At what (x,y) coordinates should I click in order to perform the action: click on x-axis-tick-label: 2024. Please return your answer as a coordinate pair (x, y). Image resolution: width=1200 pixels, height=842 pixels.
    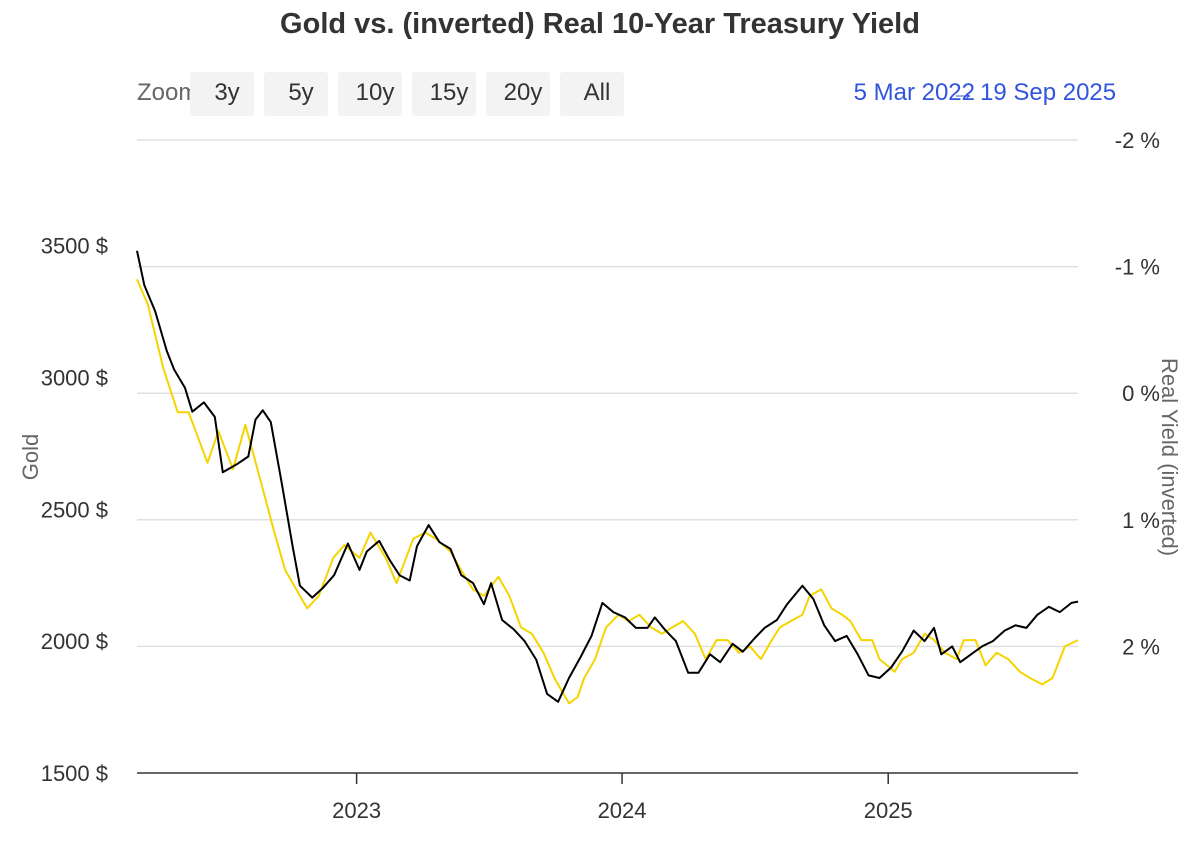
    Looking at the image, I should click on (622, 810).